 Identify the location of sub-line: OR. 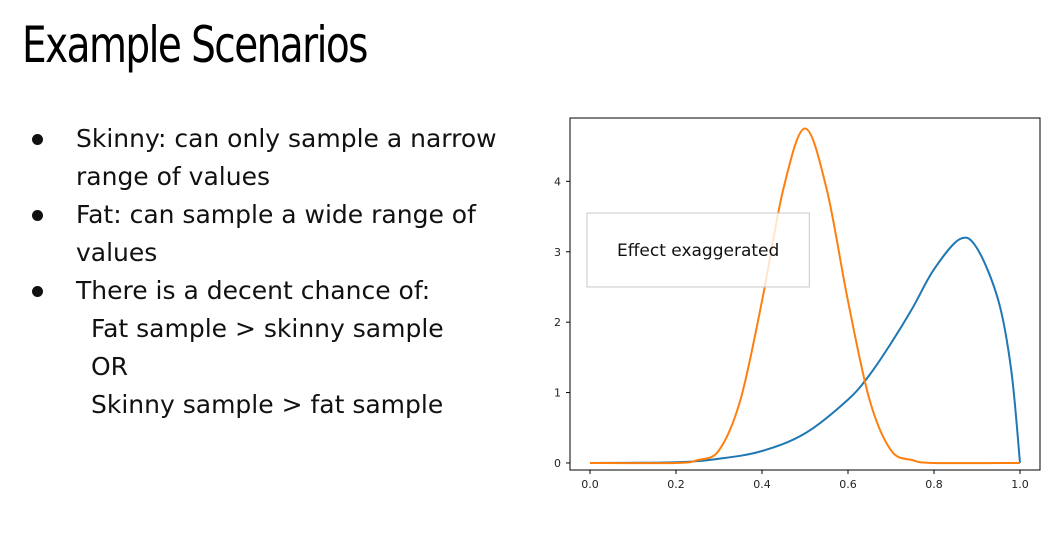
(110, 366).